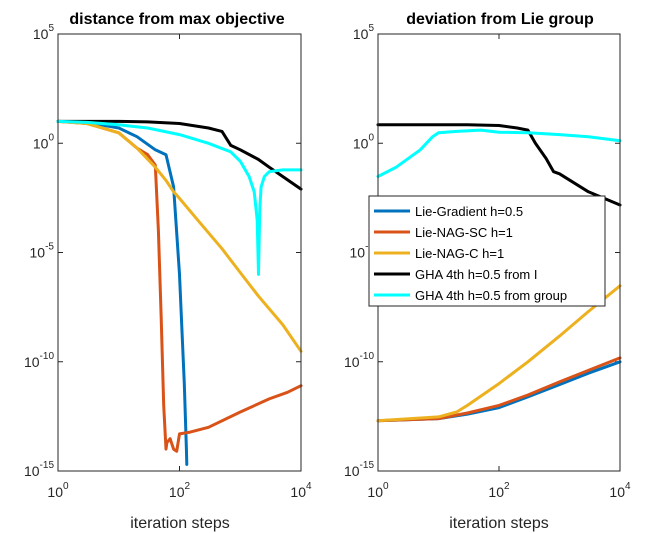  What do you see at coordinates (499, 523) in the screenshot?
I see `right-x-axis-label: iteration steps` at bounding box center [499, 523].